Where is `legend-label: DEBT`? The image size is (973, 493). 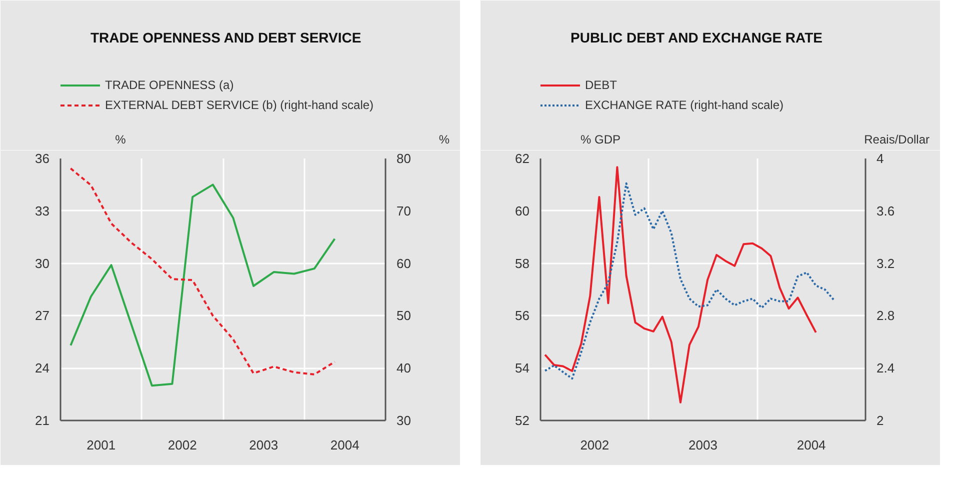 legend-label: DEBT is located at coordinates (601, 85).